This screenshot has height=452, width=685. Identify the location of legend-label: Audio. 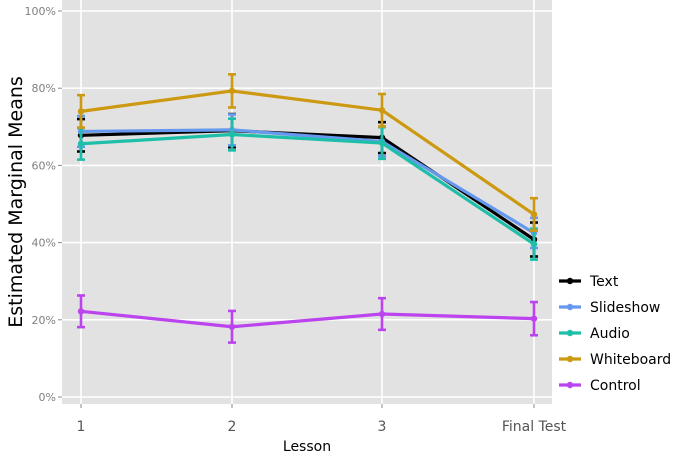
(610, 334).